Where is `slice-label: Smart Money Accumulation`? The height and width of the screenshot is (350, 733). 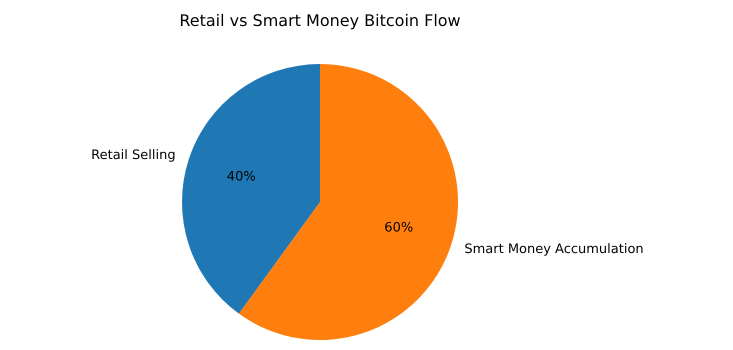 slice-label: Smart Money Accumulation is located at coordinates (554, 249).